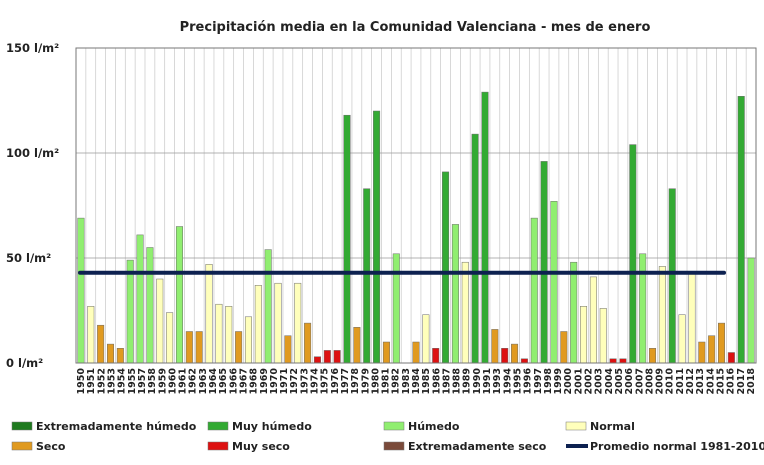 The height and width of the screenshot is (465, 764). Describe the element at coordinates (261, 446) in the screenshot. I see `legend-label: Muy seco` at that location.